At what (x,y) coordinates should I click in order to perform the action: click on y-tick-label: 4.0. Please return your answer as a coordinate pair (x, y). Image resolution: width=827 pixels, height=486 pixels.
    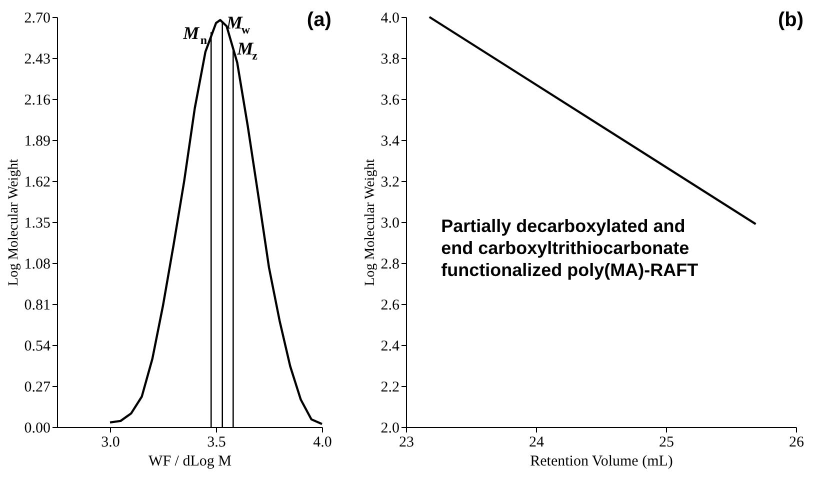
    Looking at the image, I should click on (390, 18).